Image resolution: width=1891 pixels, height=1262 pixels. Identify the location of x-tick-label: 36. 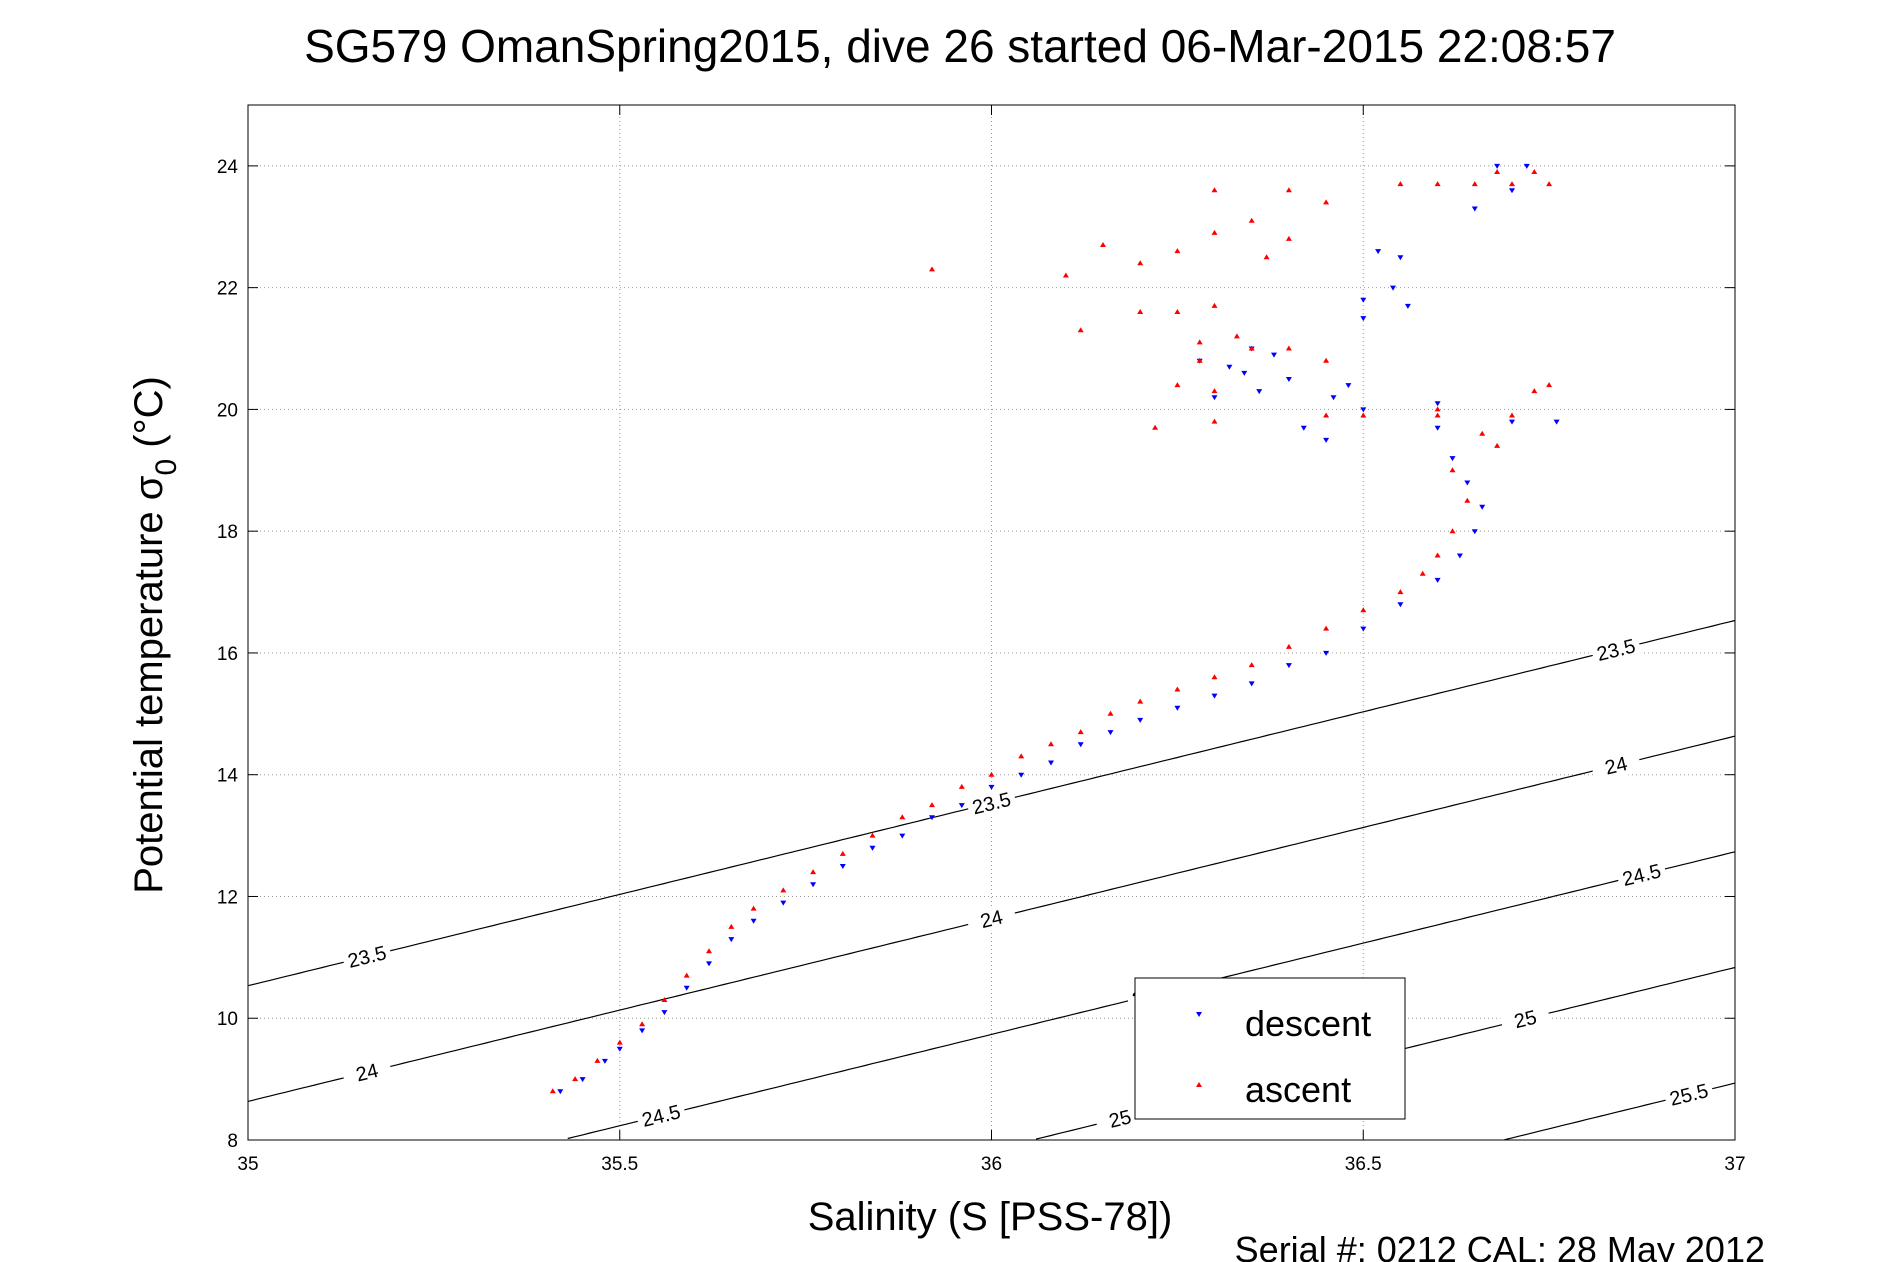
(991, 1164).